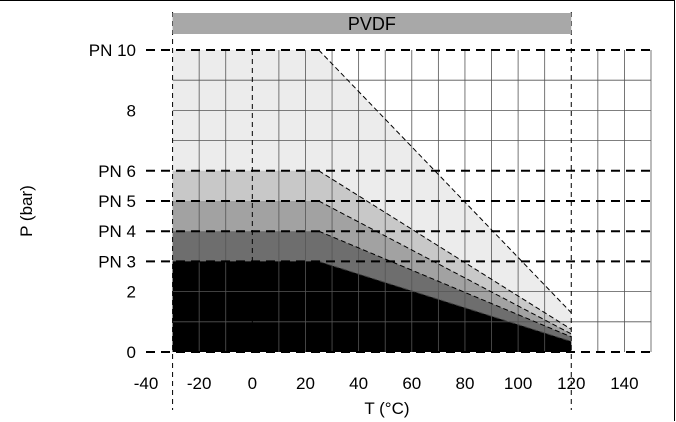 This screenshot has height=422, width=676. I want to click on y-axis-label: P (bar), so click(26, 211).